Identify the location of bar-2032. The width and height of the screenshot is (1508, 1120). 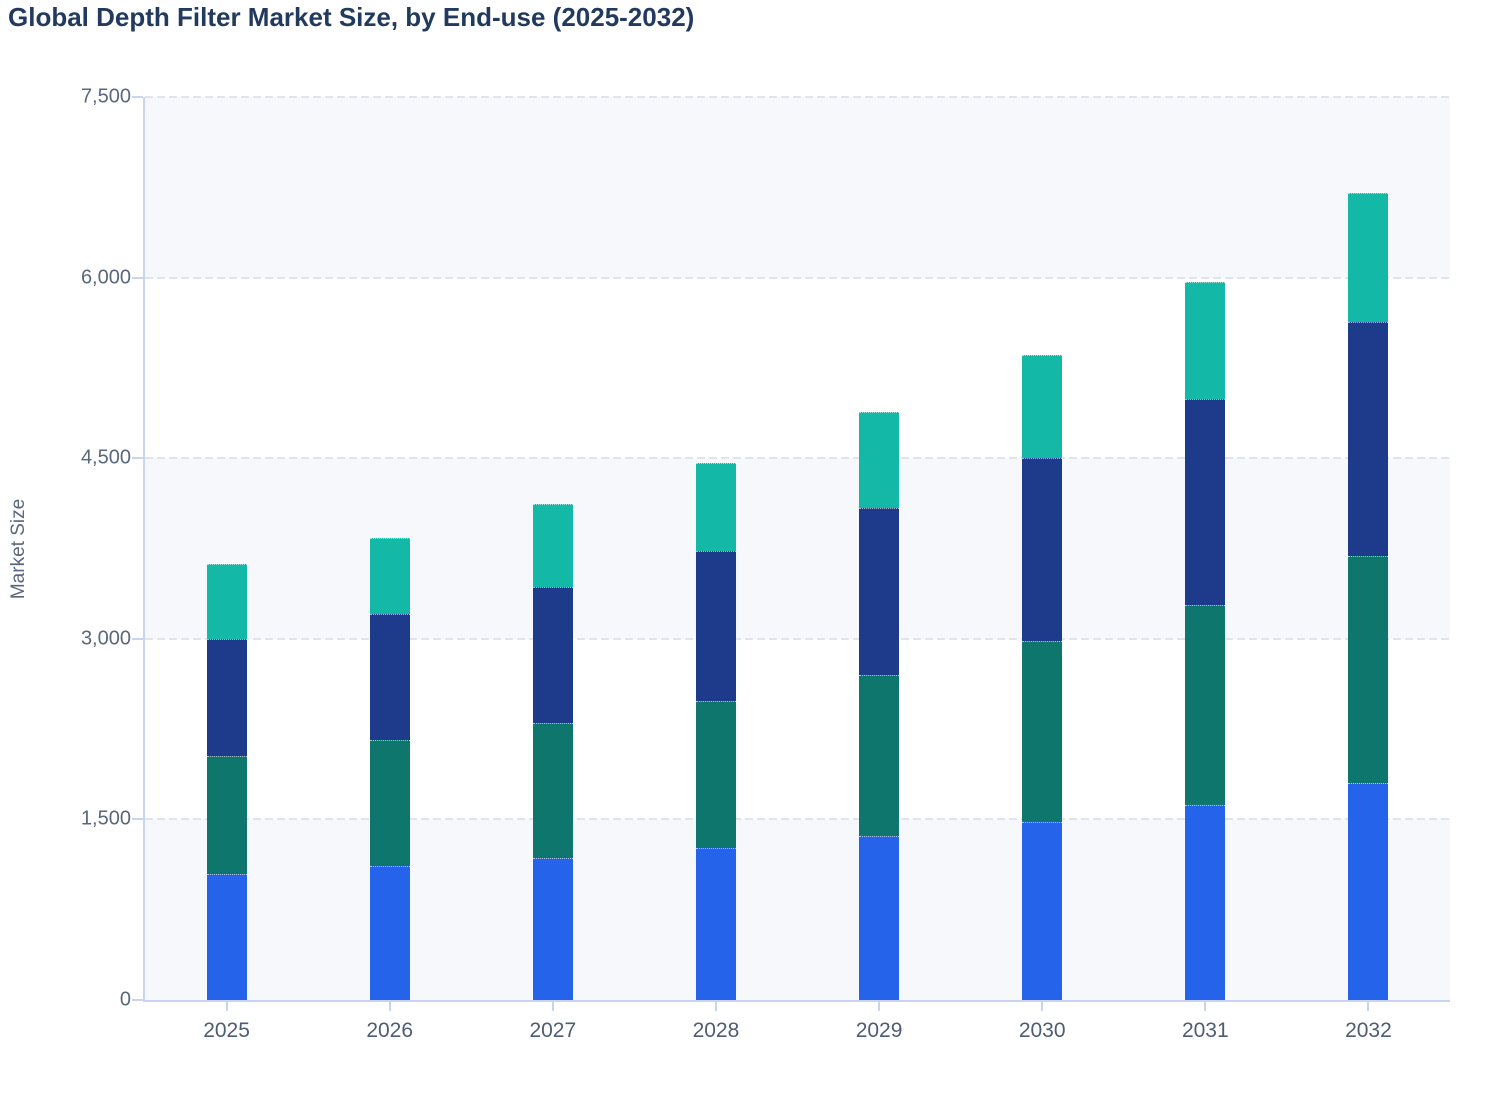
(1368, 548).